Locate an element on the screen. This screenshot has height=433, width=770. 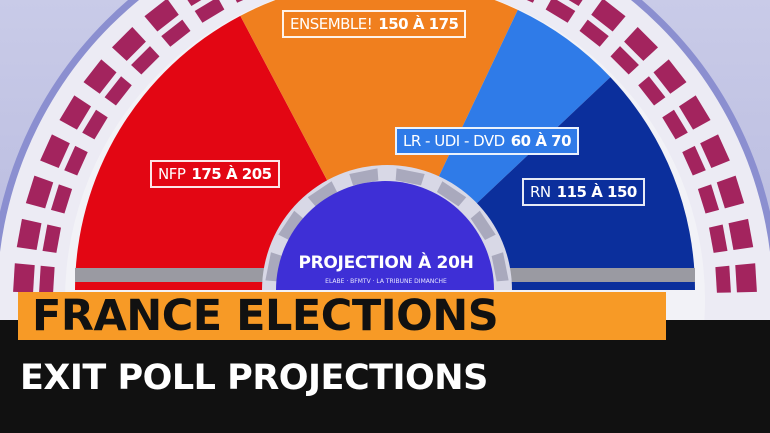
segment-label-rn: RN 115 À 150 is located at coordinates (583, 192).